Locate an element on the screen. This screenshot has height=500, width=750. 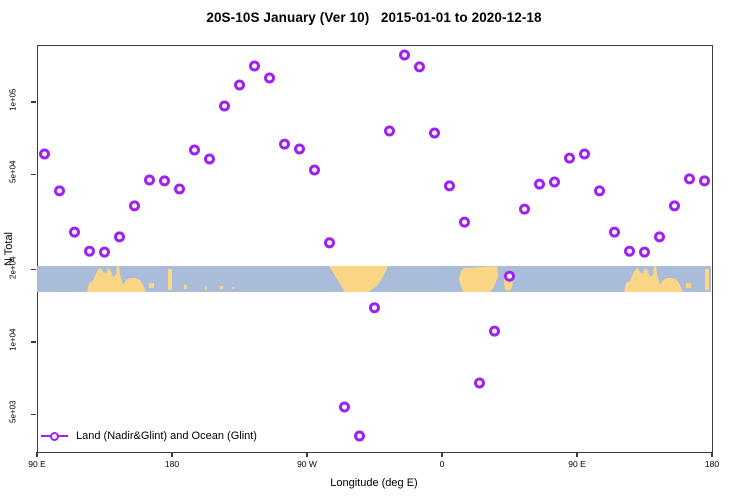
land-shape-new-caledonia is located at coordinates (151, 285).